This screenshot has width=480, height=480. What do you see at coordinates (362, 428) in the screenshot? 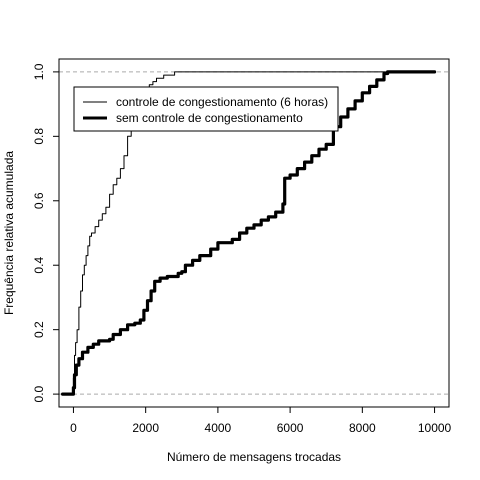
I see `x-tick-label: 8000` at bounding box center [362, 428].